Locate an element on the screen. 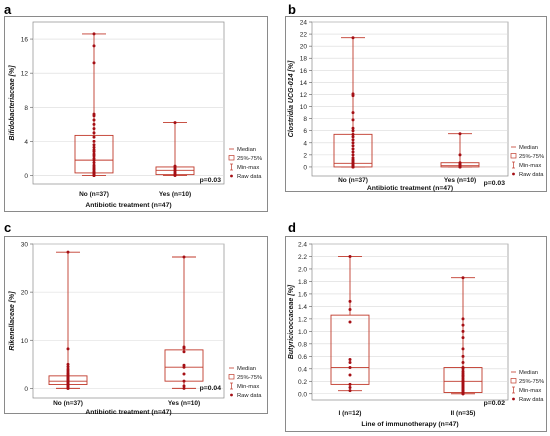 The height and width of the screenshot is (436, 550). x-axis-title-3: Line of immunotherapy (n=47) is located at coordinates (409, 424).